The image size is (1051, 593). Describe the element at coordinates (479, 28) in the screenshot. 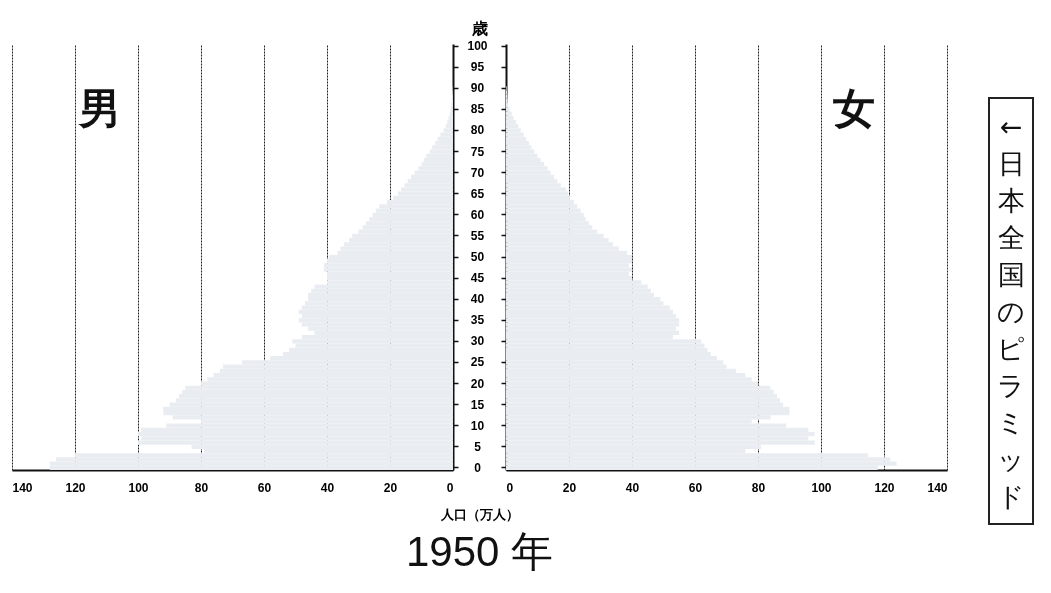

I see `y-axis-title: 歳` at that location.